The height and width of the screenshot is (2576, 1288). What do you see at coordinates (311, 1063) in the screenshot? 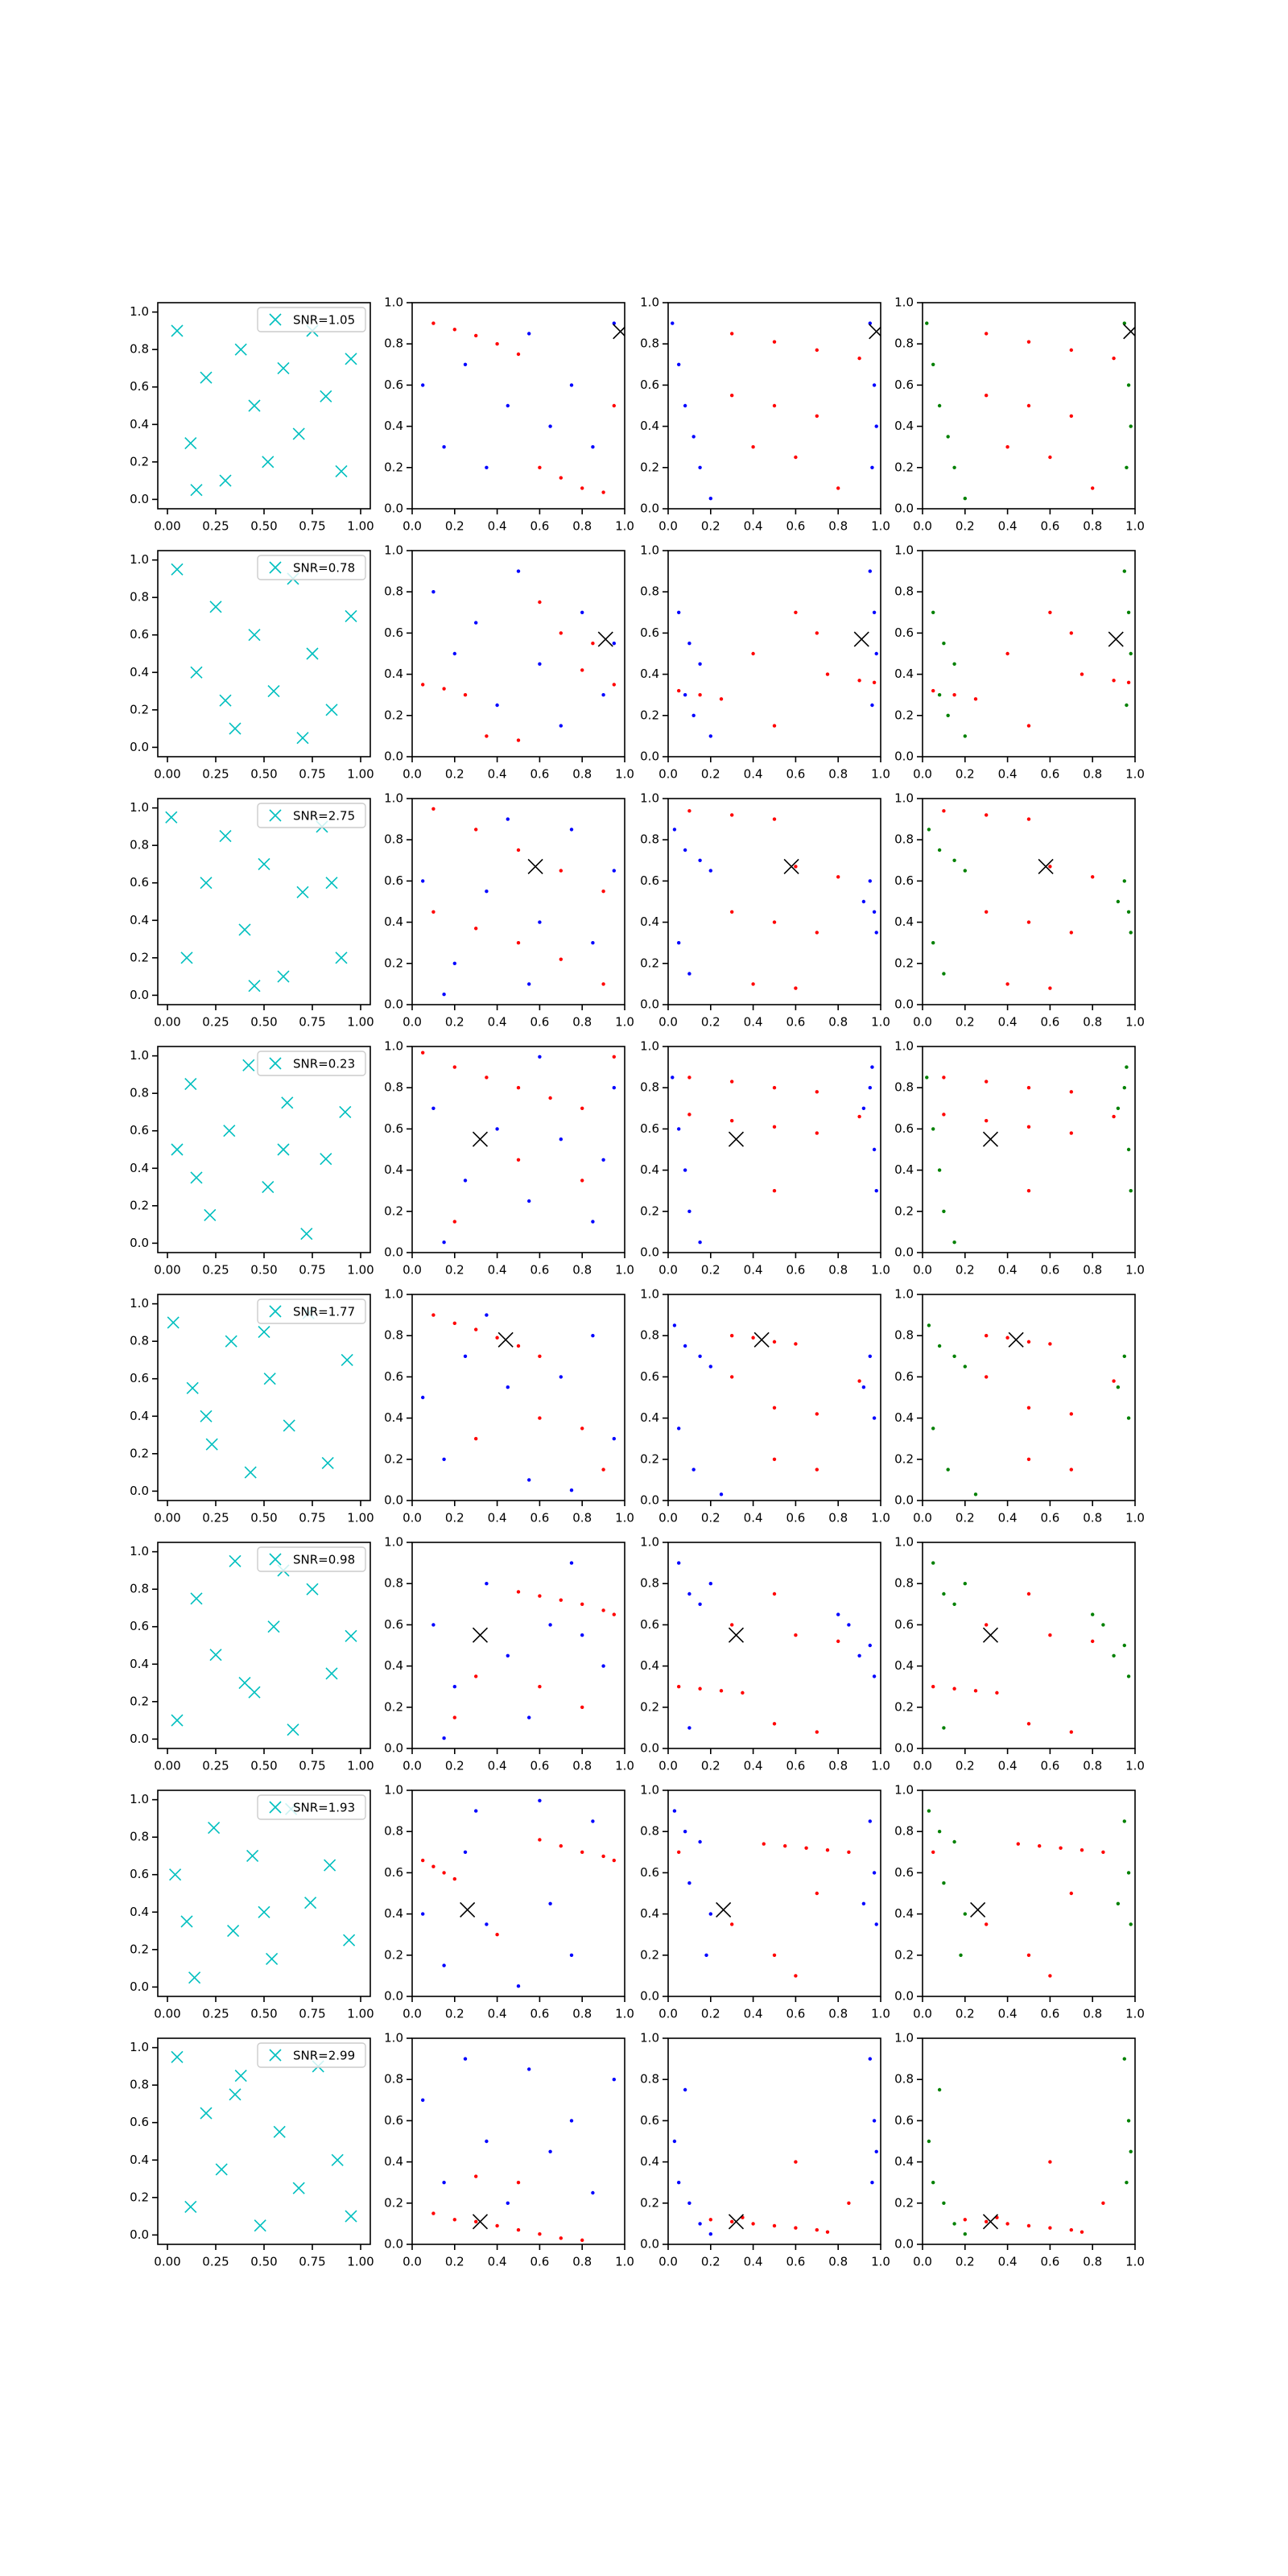
I see `legend-box` at bounding box center [311, 1063].